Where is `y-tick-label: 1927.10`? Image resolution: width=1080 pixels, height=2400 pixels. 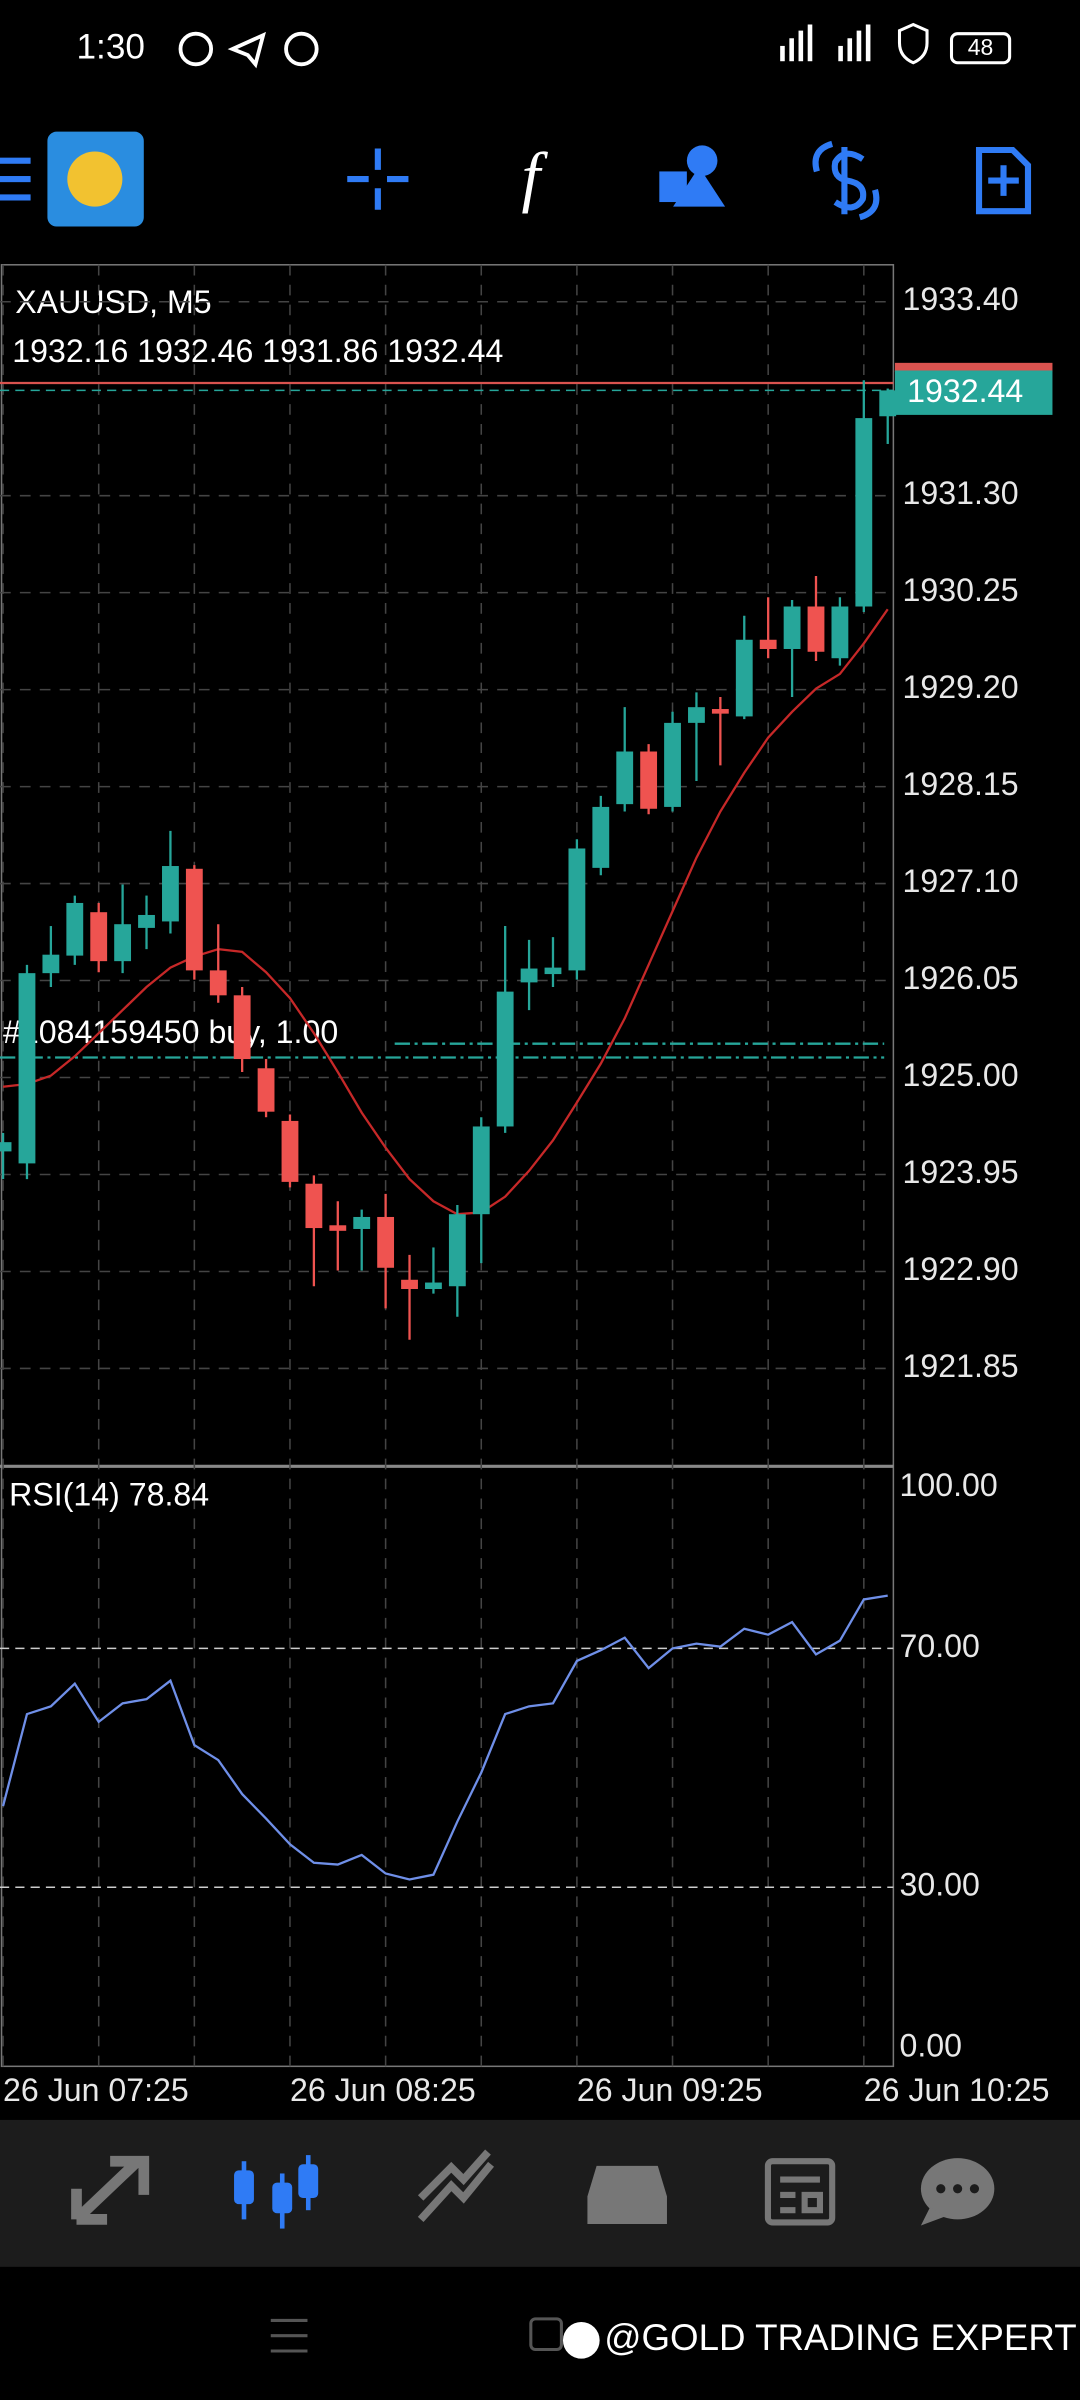 y-tick-label: 1927.10 is located at coordinates (961, 881).